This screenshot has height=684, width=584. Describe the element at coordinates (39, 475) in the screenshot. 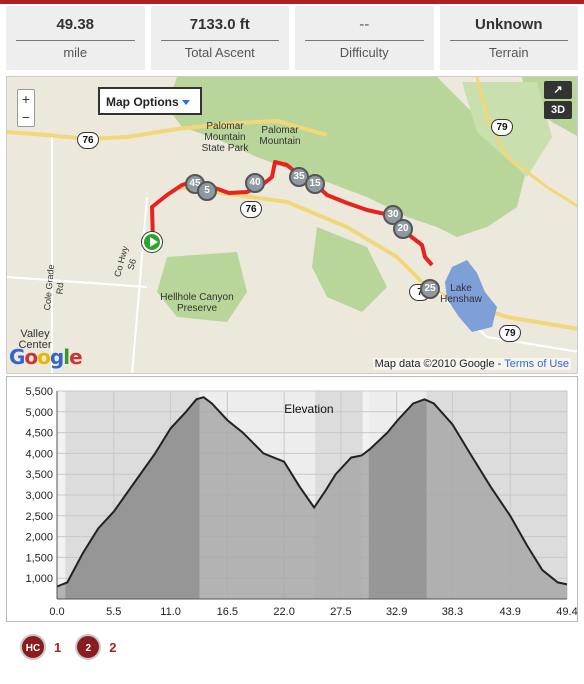

I see `y-tick-label: 3,500` at that location.